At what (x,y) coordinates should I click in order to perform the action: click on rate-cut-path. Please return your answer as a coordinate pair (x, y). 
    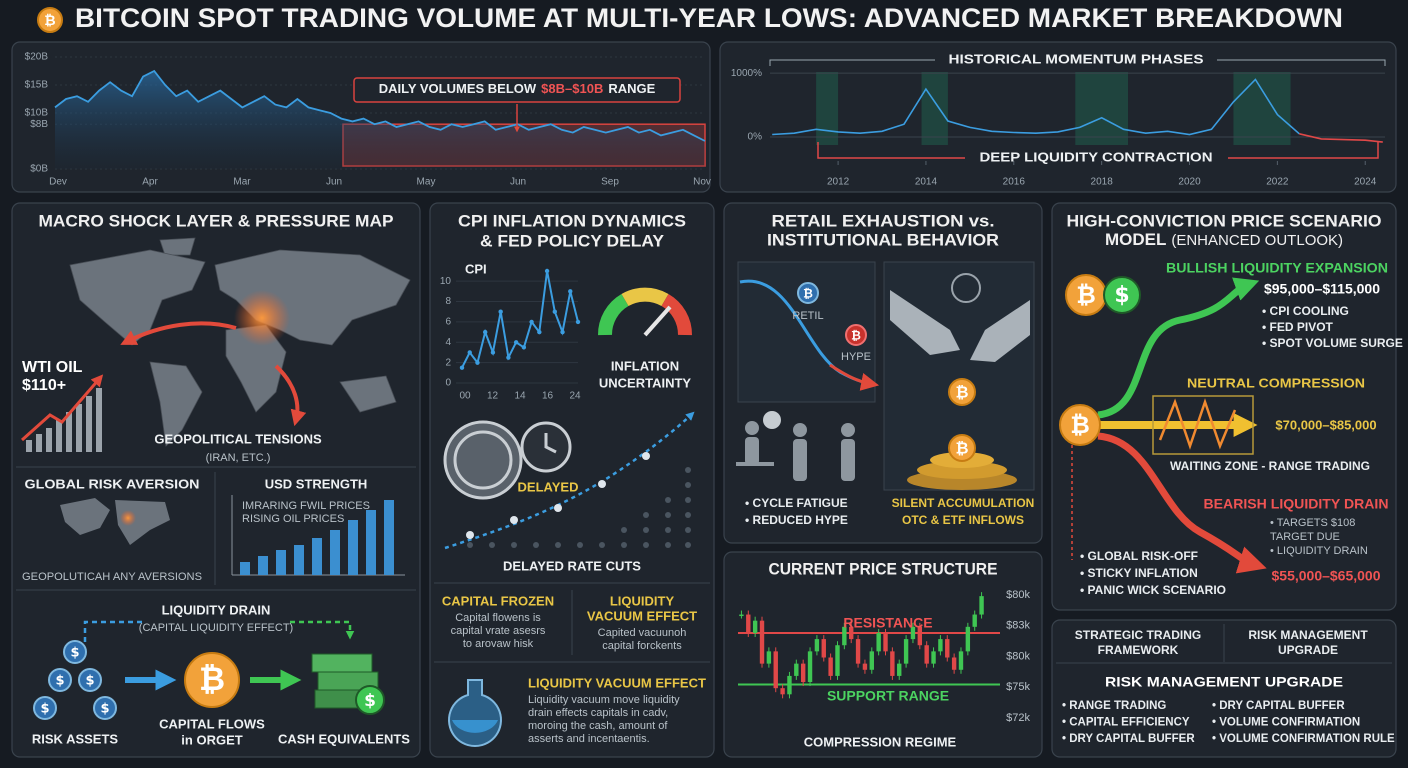
    Looking at the image, I should click on (569, 480).